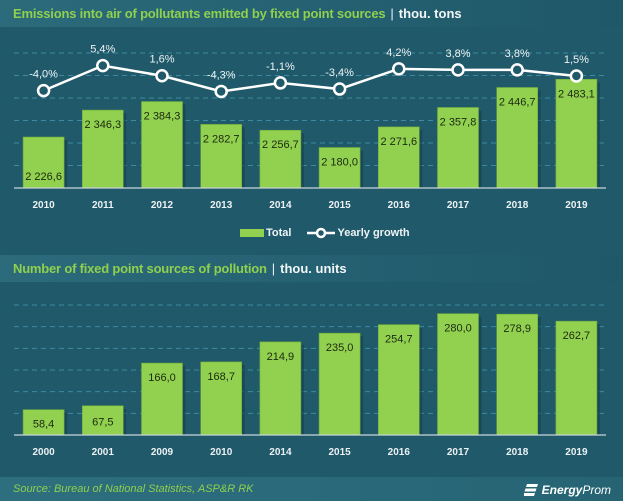 This screenshot has width=623, height=501. What do you see at coordinates (430, 13) in the screenshot?
I see `chart1-unit: thou. tons` at bounding box center [430, 13].